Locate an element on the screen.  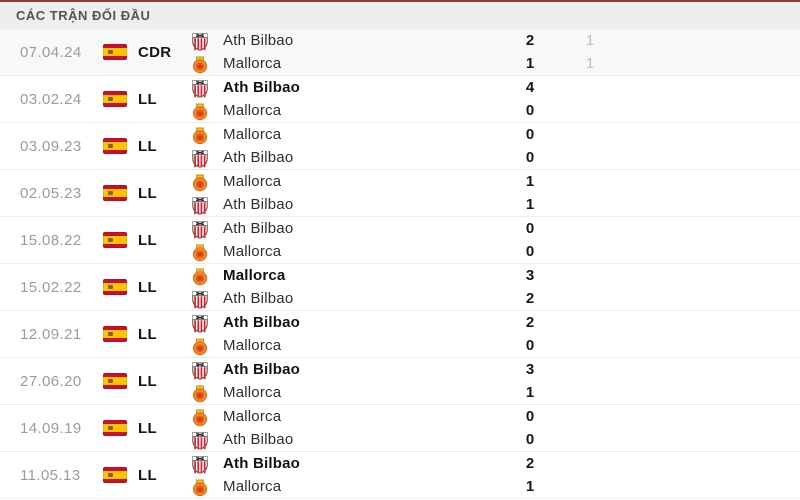
widget-header: CÁC TRẬN ĐỐI ĐẦU is located at coordinates (400, 15).